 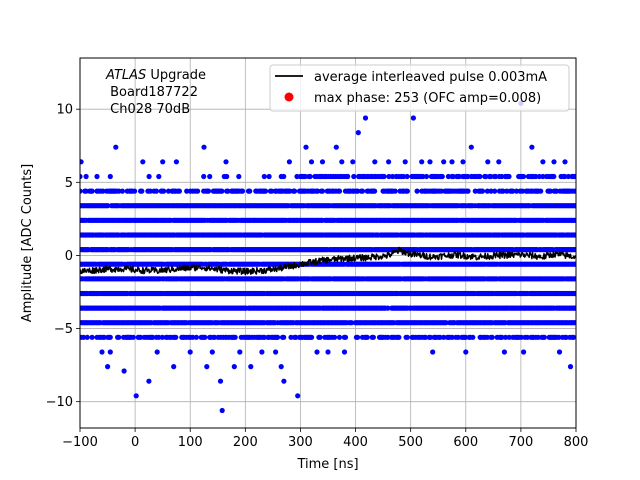 What do you see at coordinates (300, 442) in the screenshot?
I see `x-tick-label: 300` at bounding box center [300, 442].